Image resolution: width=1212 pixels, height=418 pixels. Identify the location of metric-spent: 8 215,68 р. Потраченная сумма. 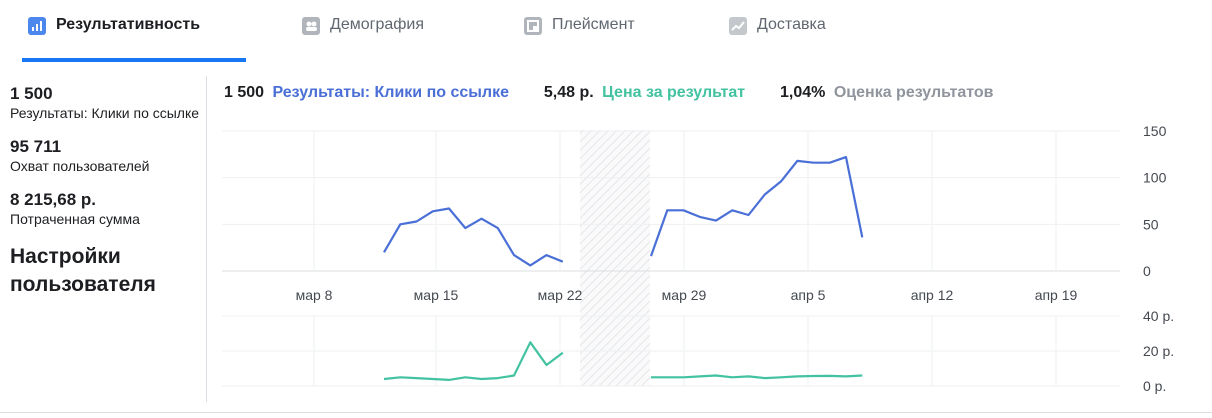
(105, 209).